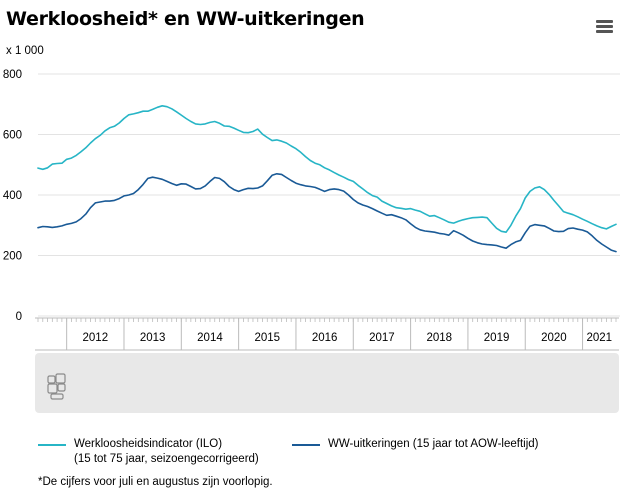 This screenshot has height=493, width=625. Describe the element at coordinates (497, 338) in the screenshot. I see `x-tick-label: 2019` at that location.